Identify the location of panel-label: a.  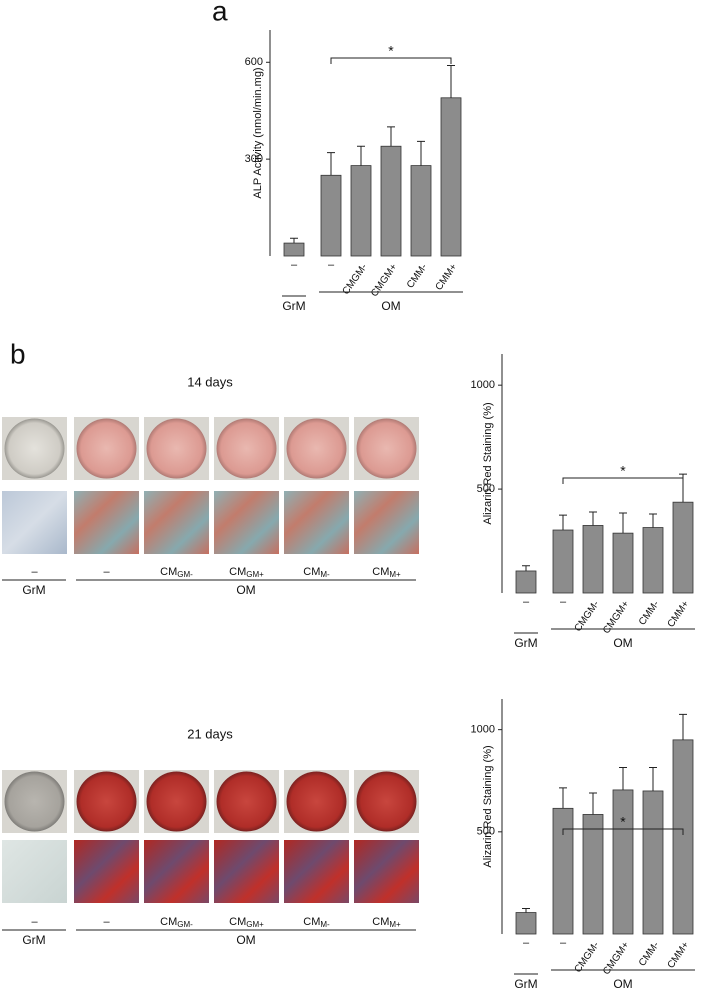
(220, 13).